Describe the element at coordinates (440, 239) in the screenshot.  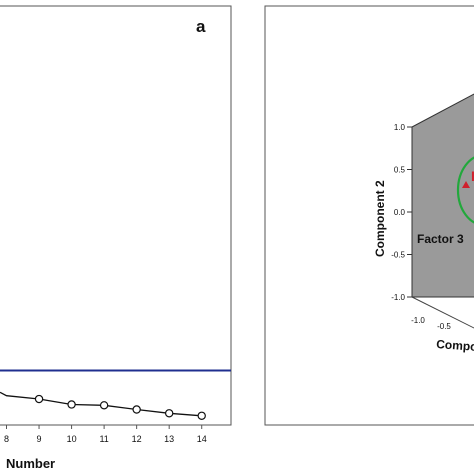
I see `plane-label: Factor 3` at that location.